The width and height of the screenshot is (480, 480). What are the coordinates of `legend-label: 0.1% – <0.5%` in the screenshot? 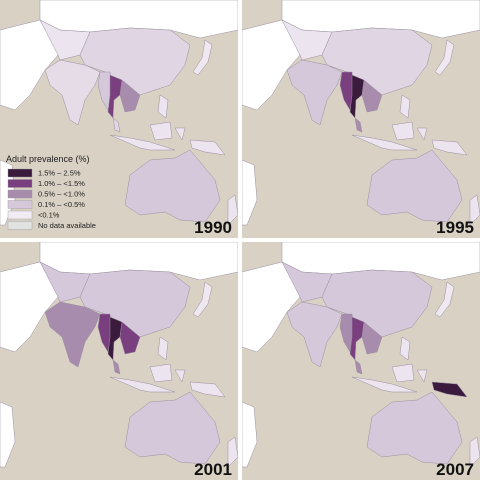 It's located at (61, 204).